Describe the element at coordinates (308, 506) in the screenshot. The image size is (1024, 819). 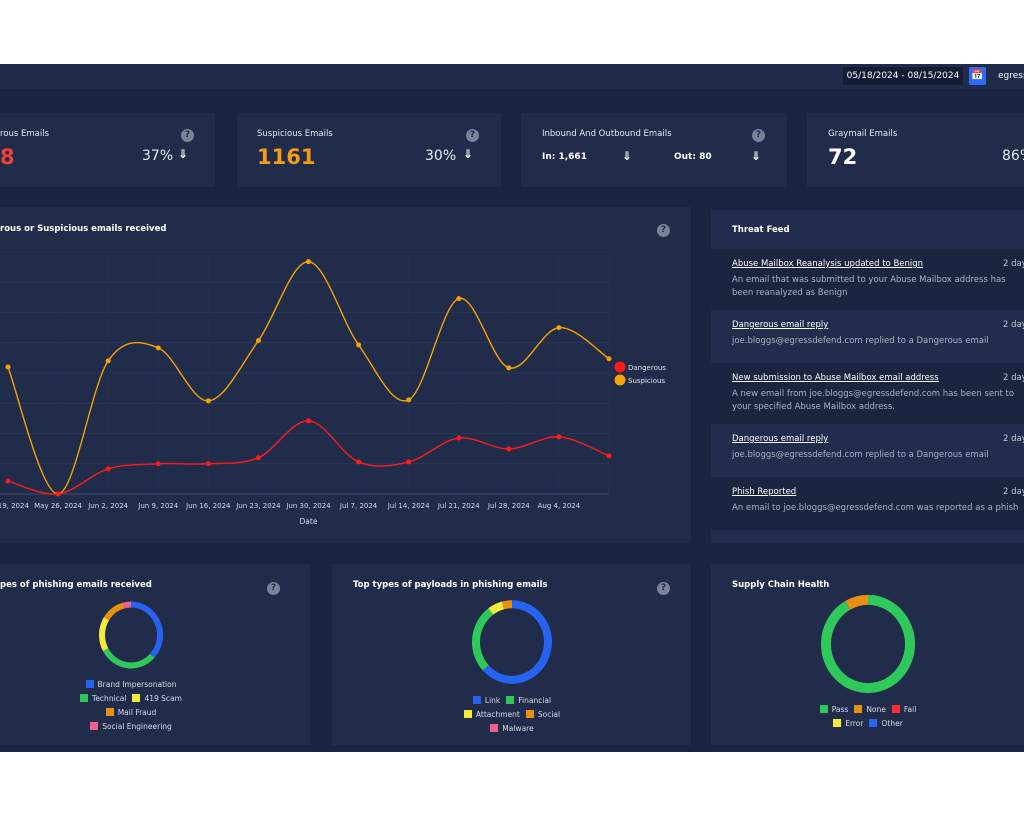
I see `x-tick-label: Jun 30, 2024` at that location.